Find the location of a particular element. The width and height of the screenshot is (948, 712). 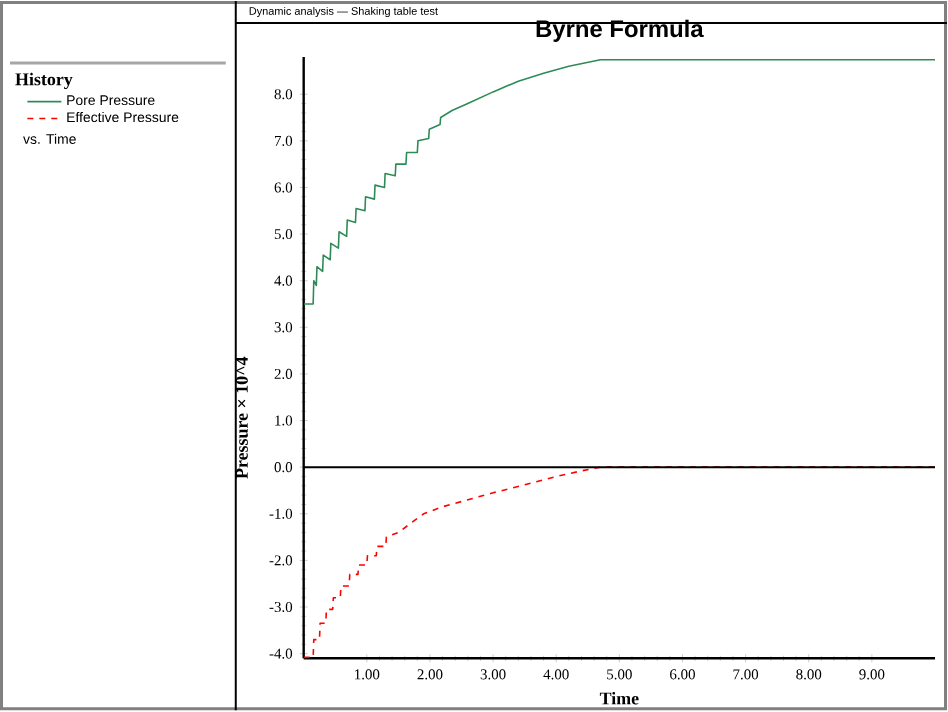

legend-title: History is located at coordinates (44, 81).